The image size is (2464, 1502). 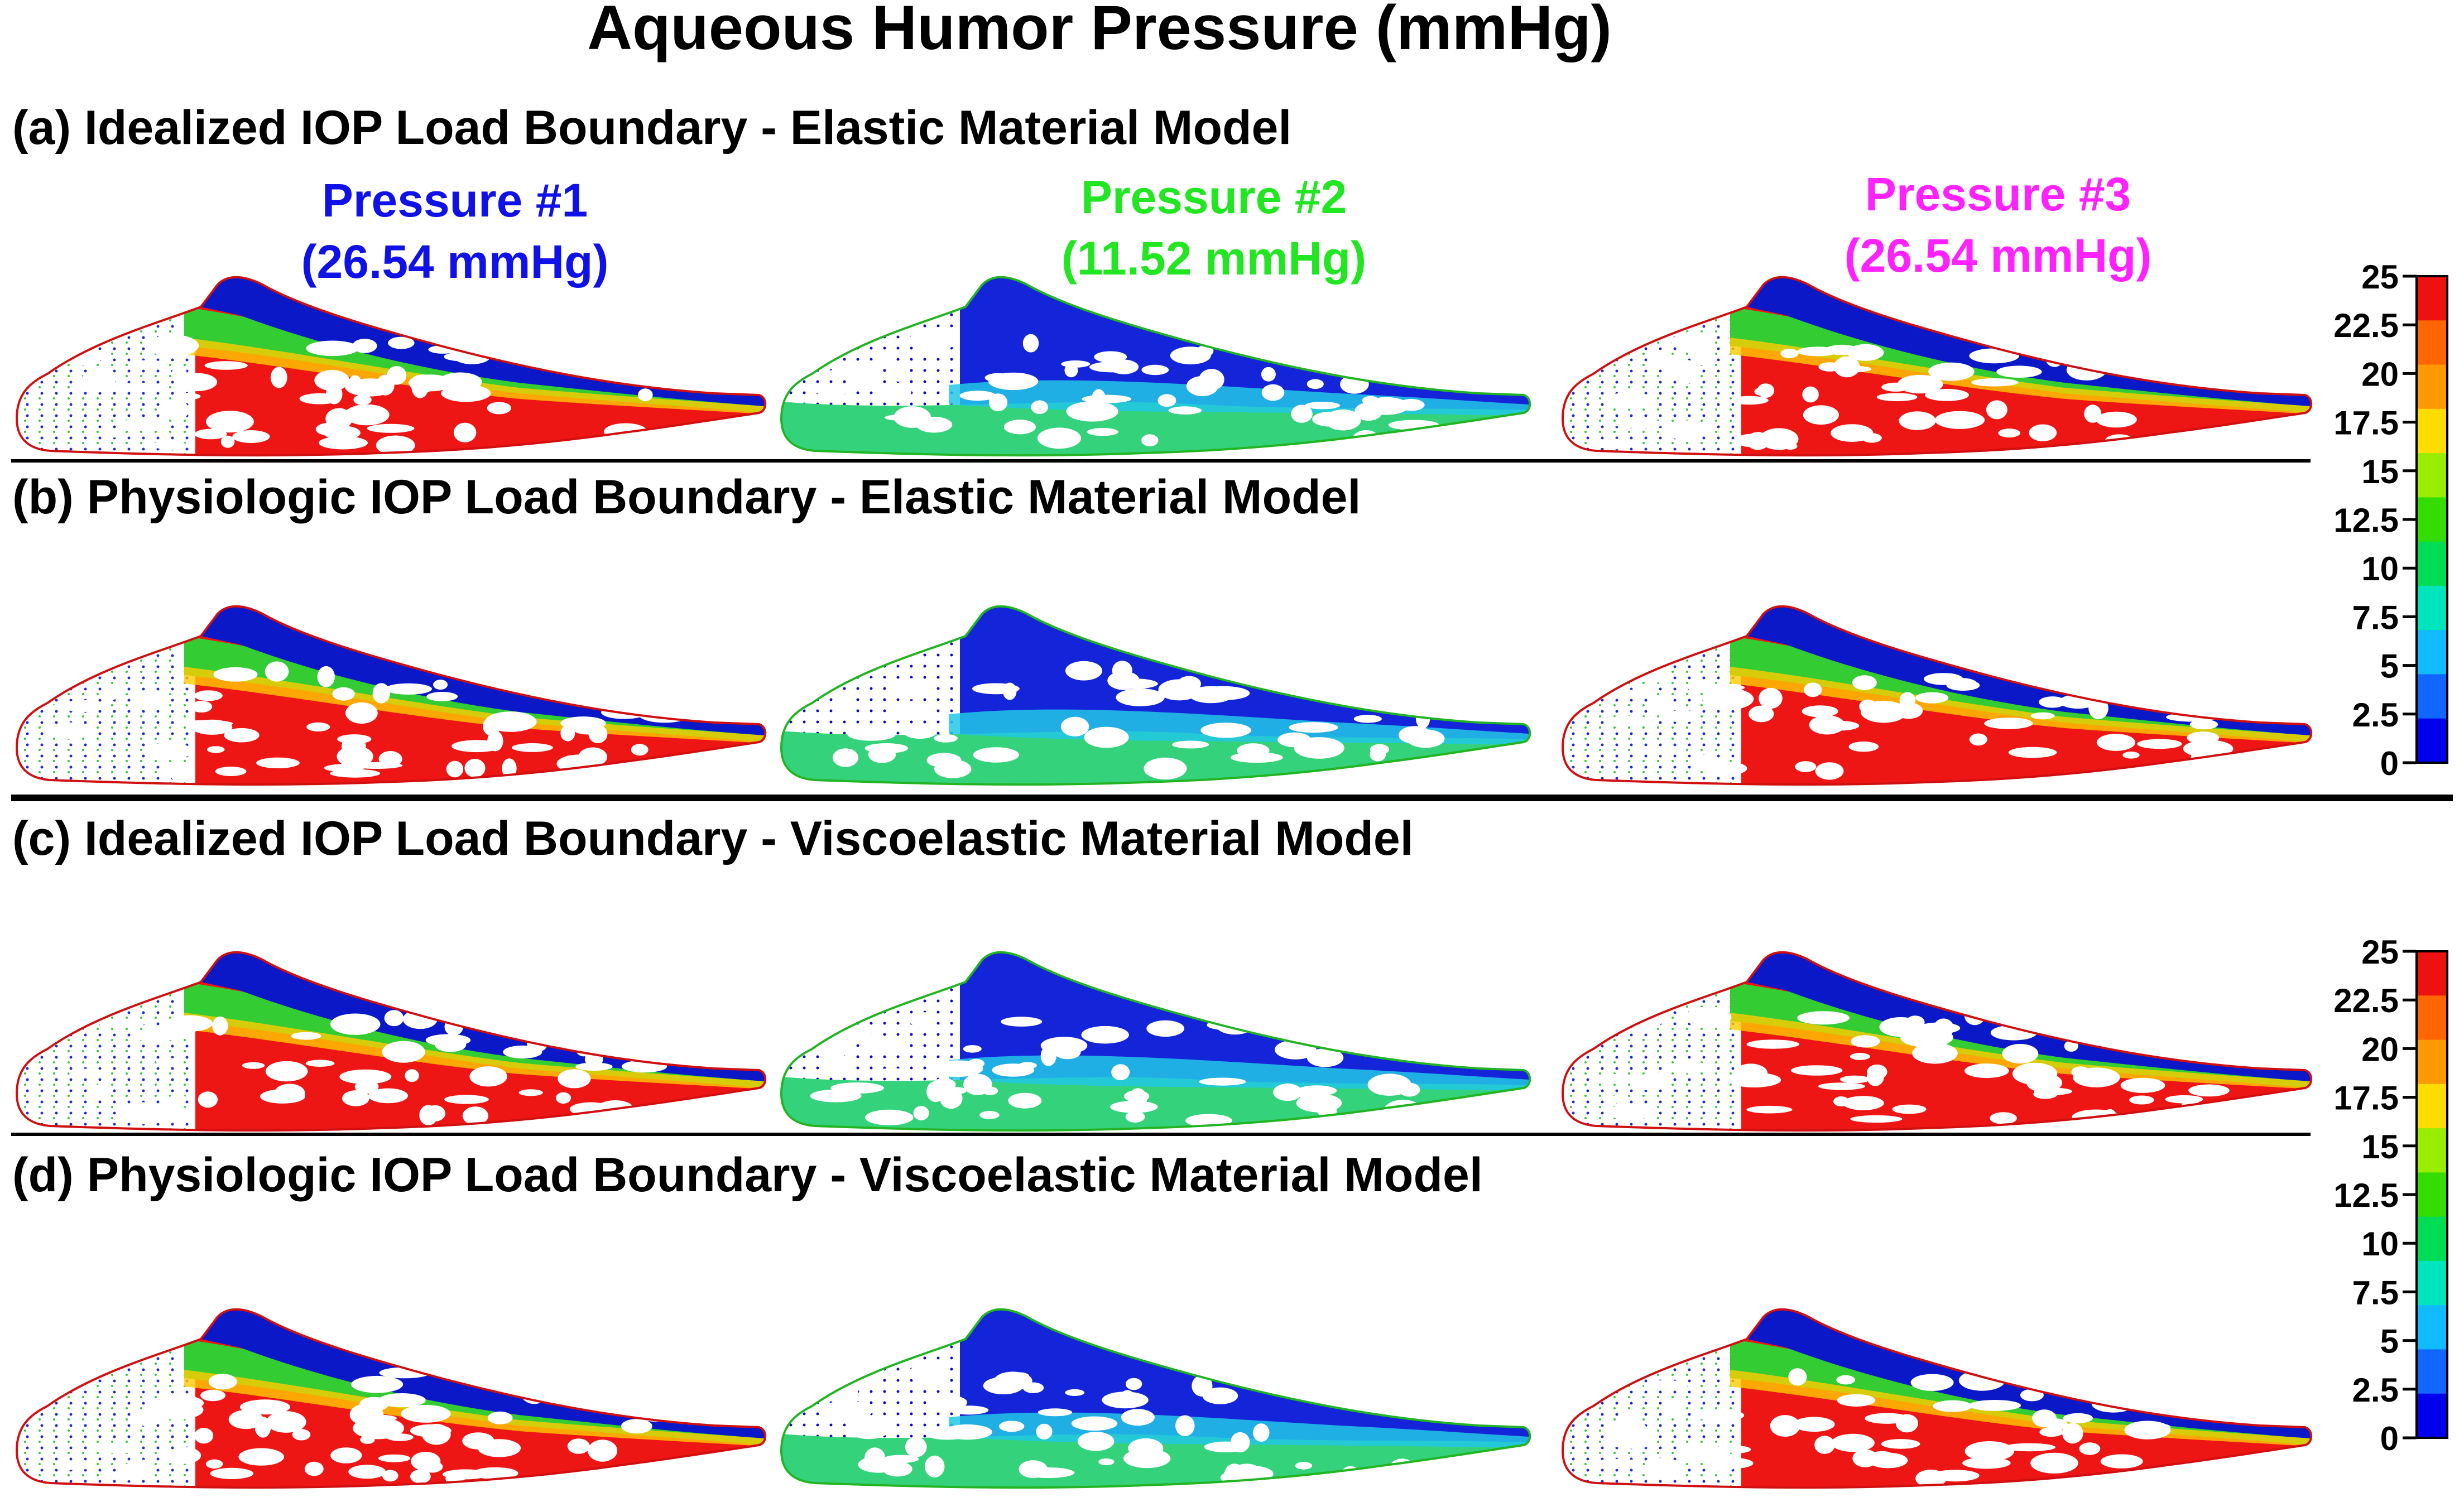 What do you see at coordinates (2366, 1000) in the screenshot?
I see `colorbar-bottom-tick-label: 22.5` at bounding box center [2366, 1000].